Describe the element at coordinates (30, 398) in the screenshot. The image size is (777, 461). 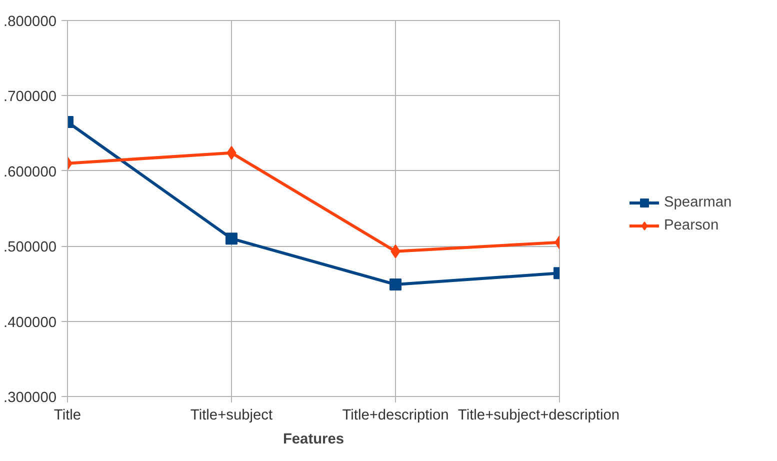
I see `y-tick-label: .300000` at that location.